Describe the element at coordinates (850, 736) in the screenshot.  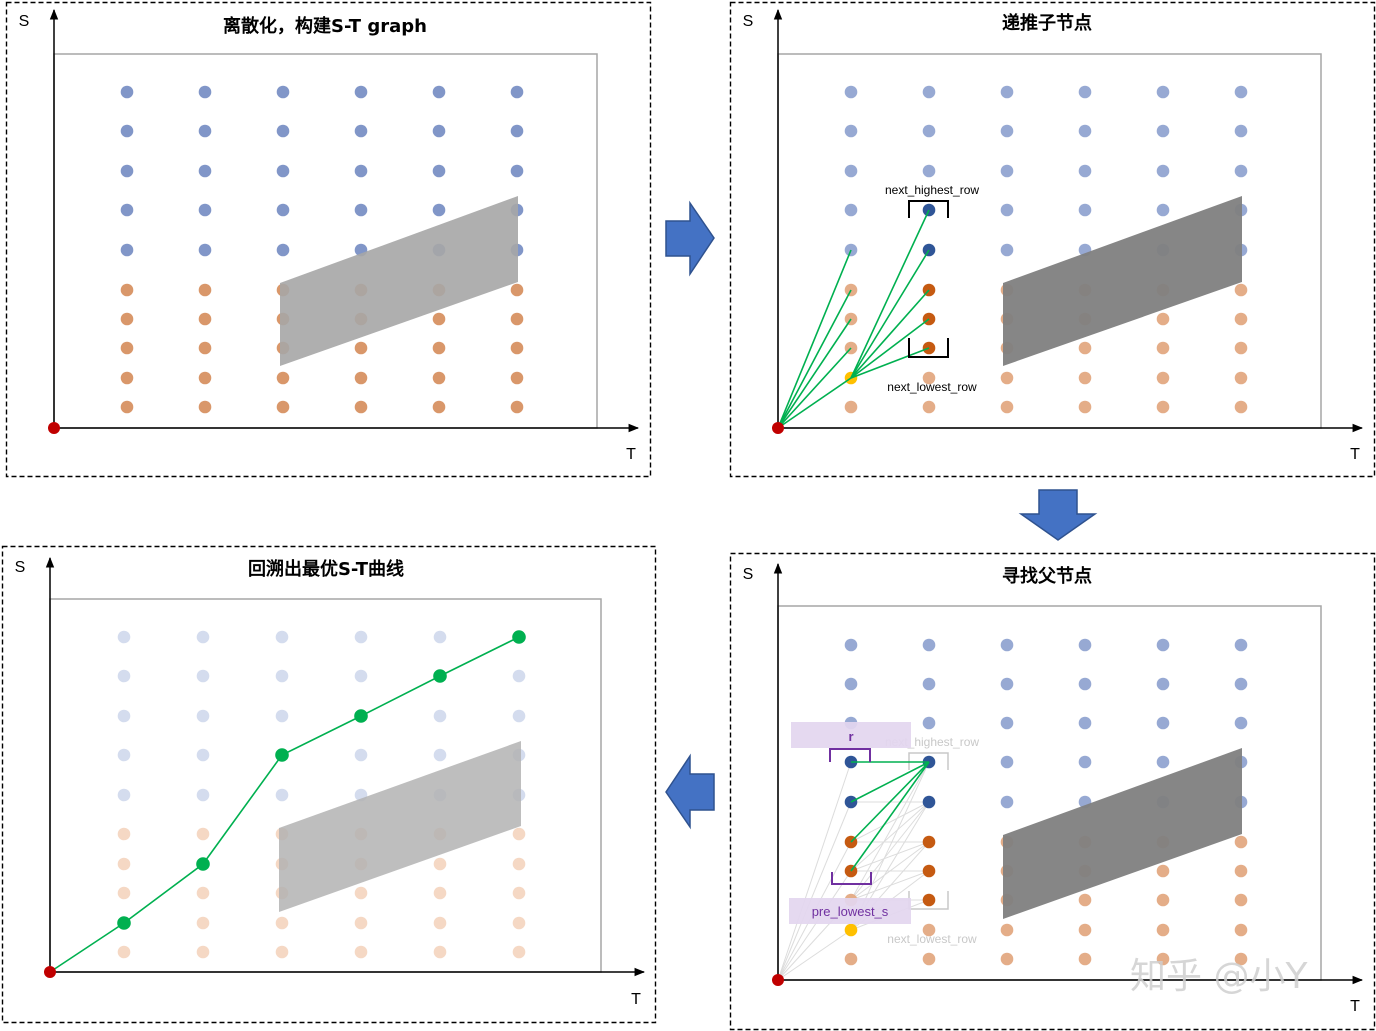
I see `range-label: r` at that location.